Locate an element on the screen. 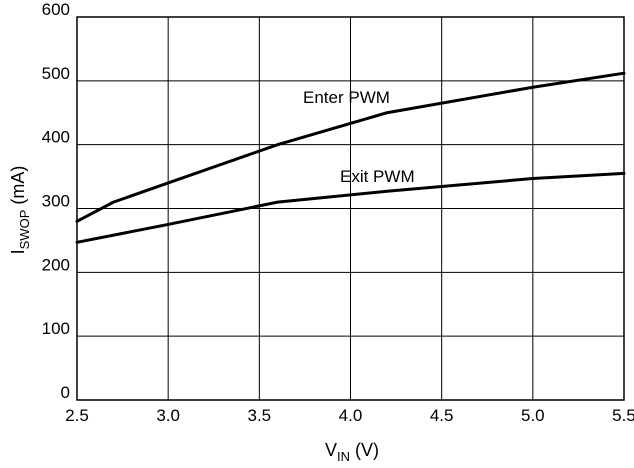  x-axis-title: VIN (V) is located at coordinates (352, 452).